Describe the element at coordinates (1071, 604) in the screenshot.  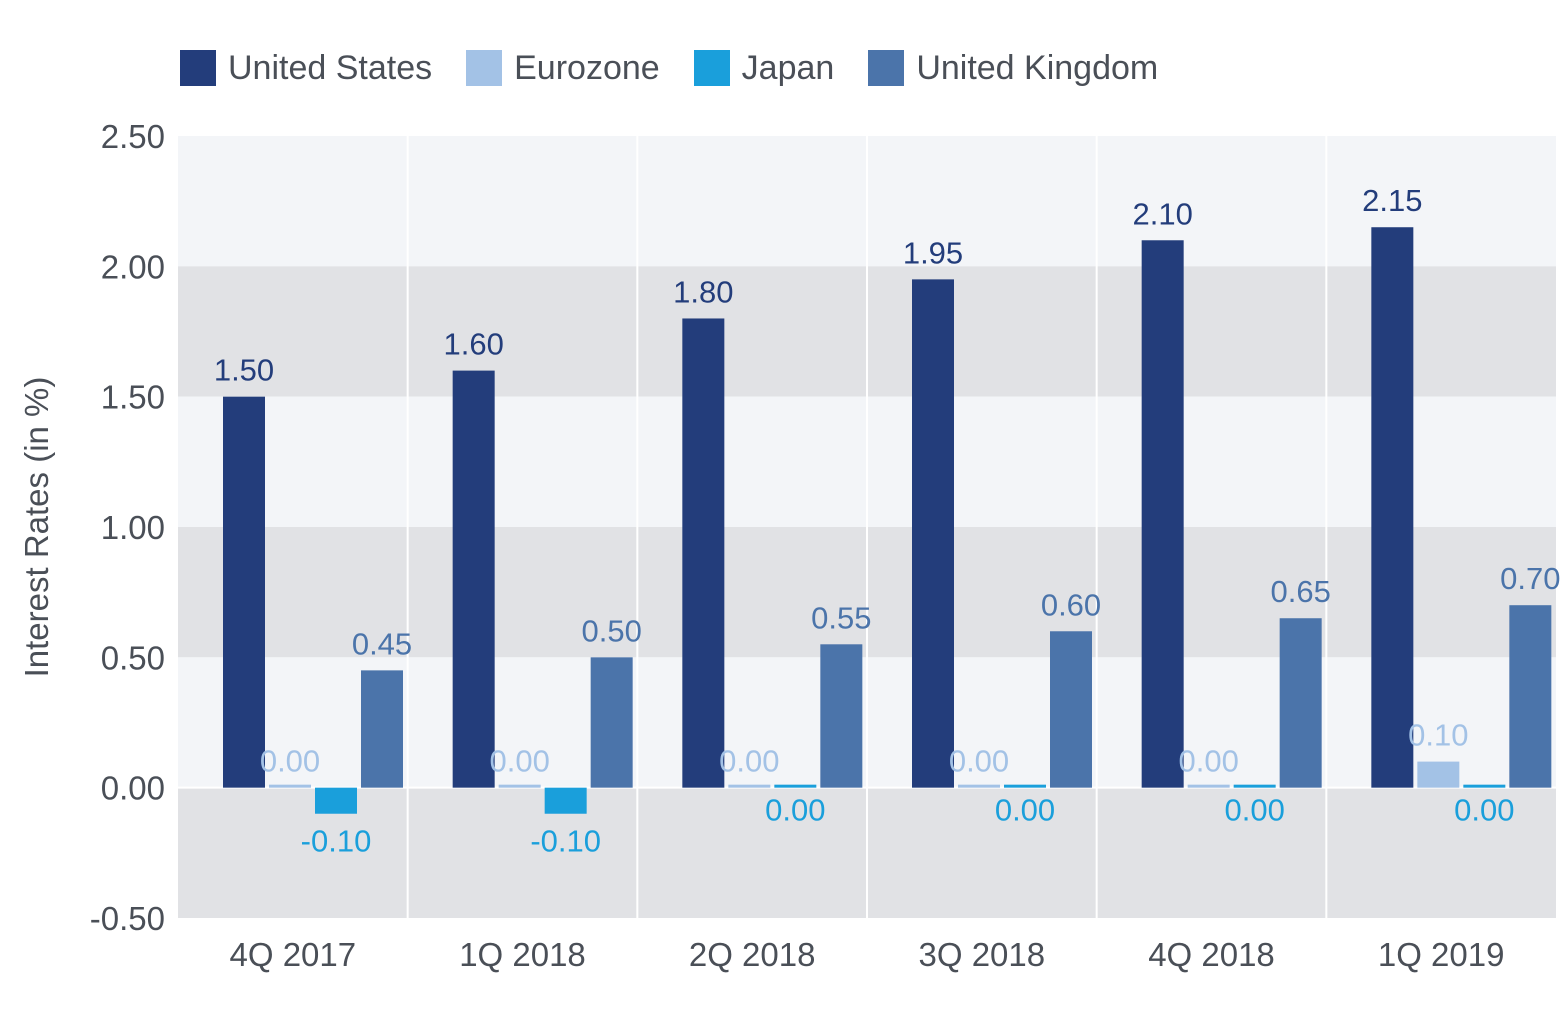
I see `data-label-united-kingdom: 0.60` at that location.